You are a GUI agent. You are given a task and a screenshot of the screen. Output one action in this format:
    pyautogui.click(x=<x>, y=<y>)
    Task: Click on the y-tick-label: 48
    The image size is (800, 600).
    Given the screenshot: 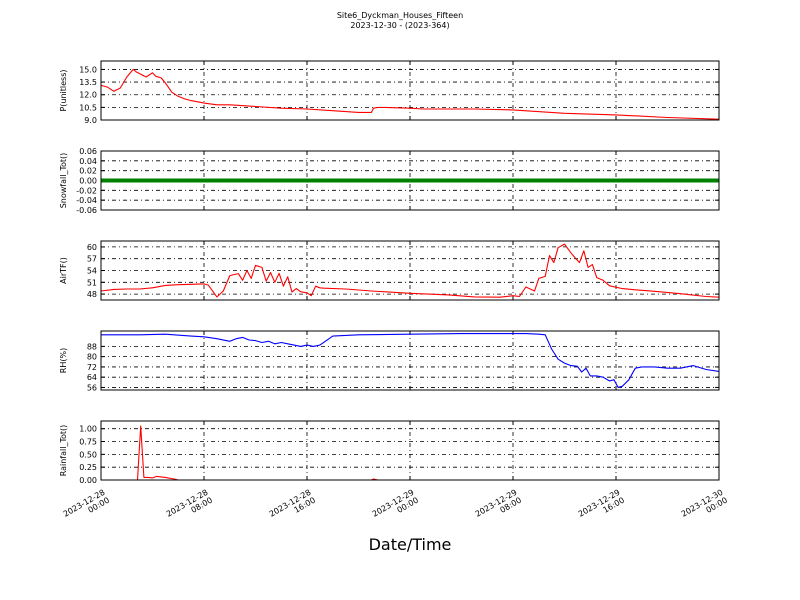 What is the action you would take?
    pyautogui.click(x=92, y=294)
    